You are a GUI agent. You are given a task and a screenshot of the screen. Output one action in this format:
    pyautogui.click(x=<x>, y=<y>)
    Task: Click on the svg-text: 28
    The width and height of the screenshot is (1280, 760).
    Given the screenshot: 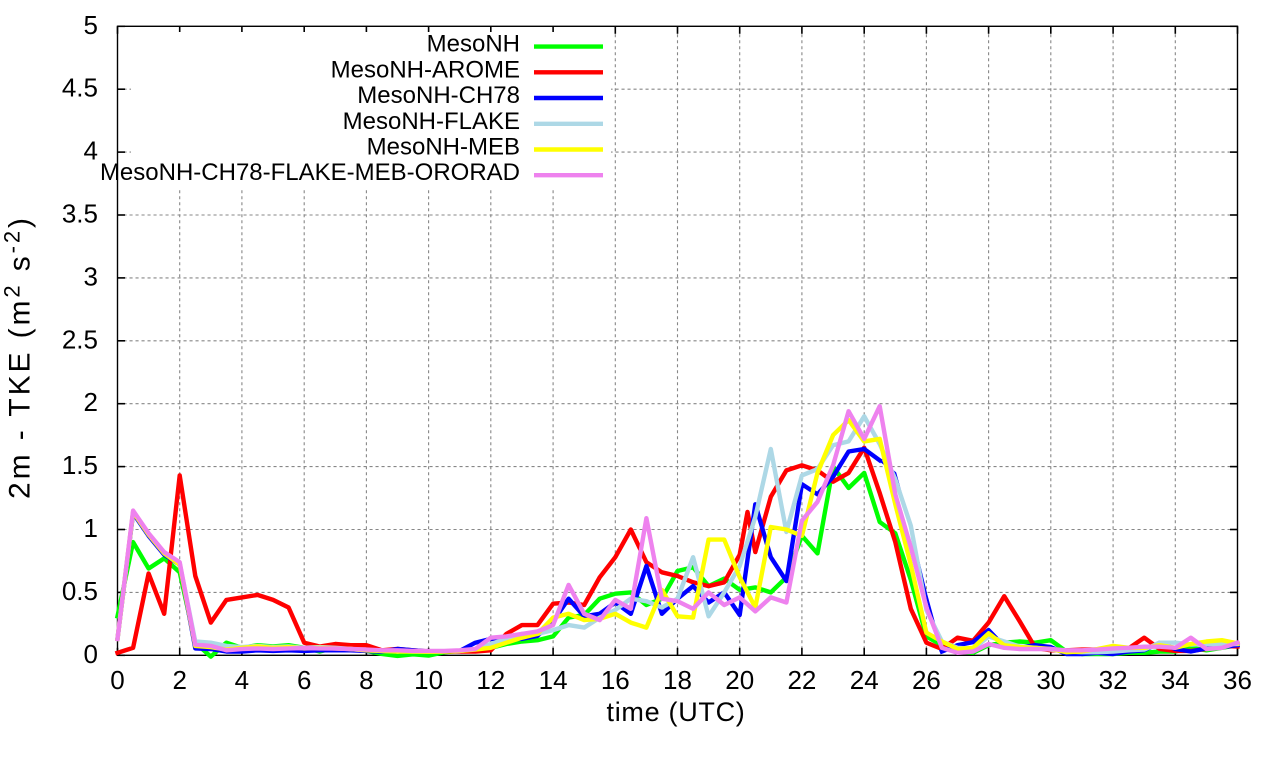 What is the action you would take?
    pyautogui.click(x=988, y=680)
    